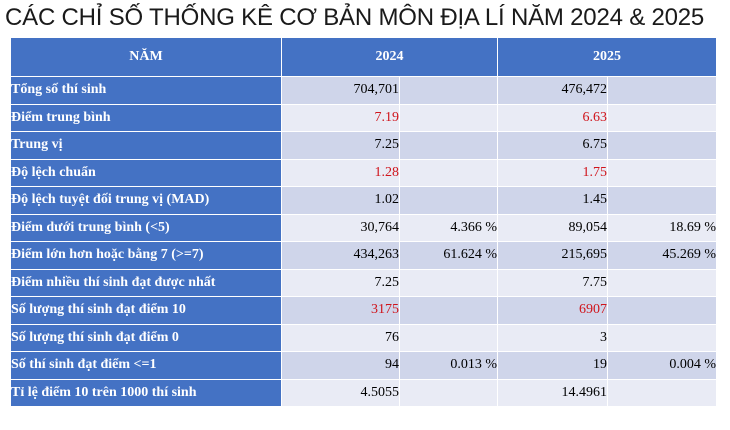 The height and width of the screenshot is (430, 730). Describe the element at coordinates (146, 145) in the screenshot. I see `row-label: Trung vị` at that location.